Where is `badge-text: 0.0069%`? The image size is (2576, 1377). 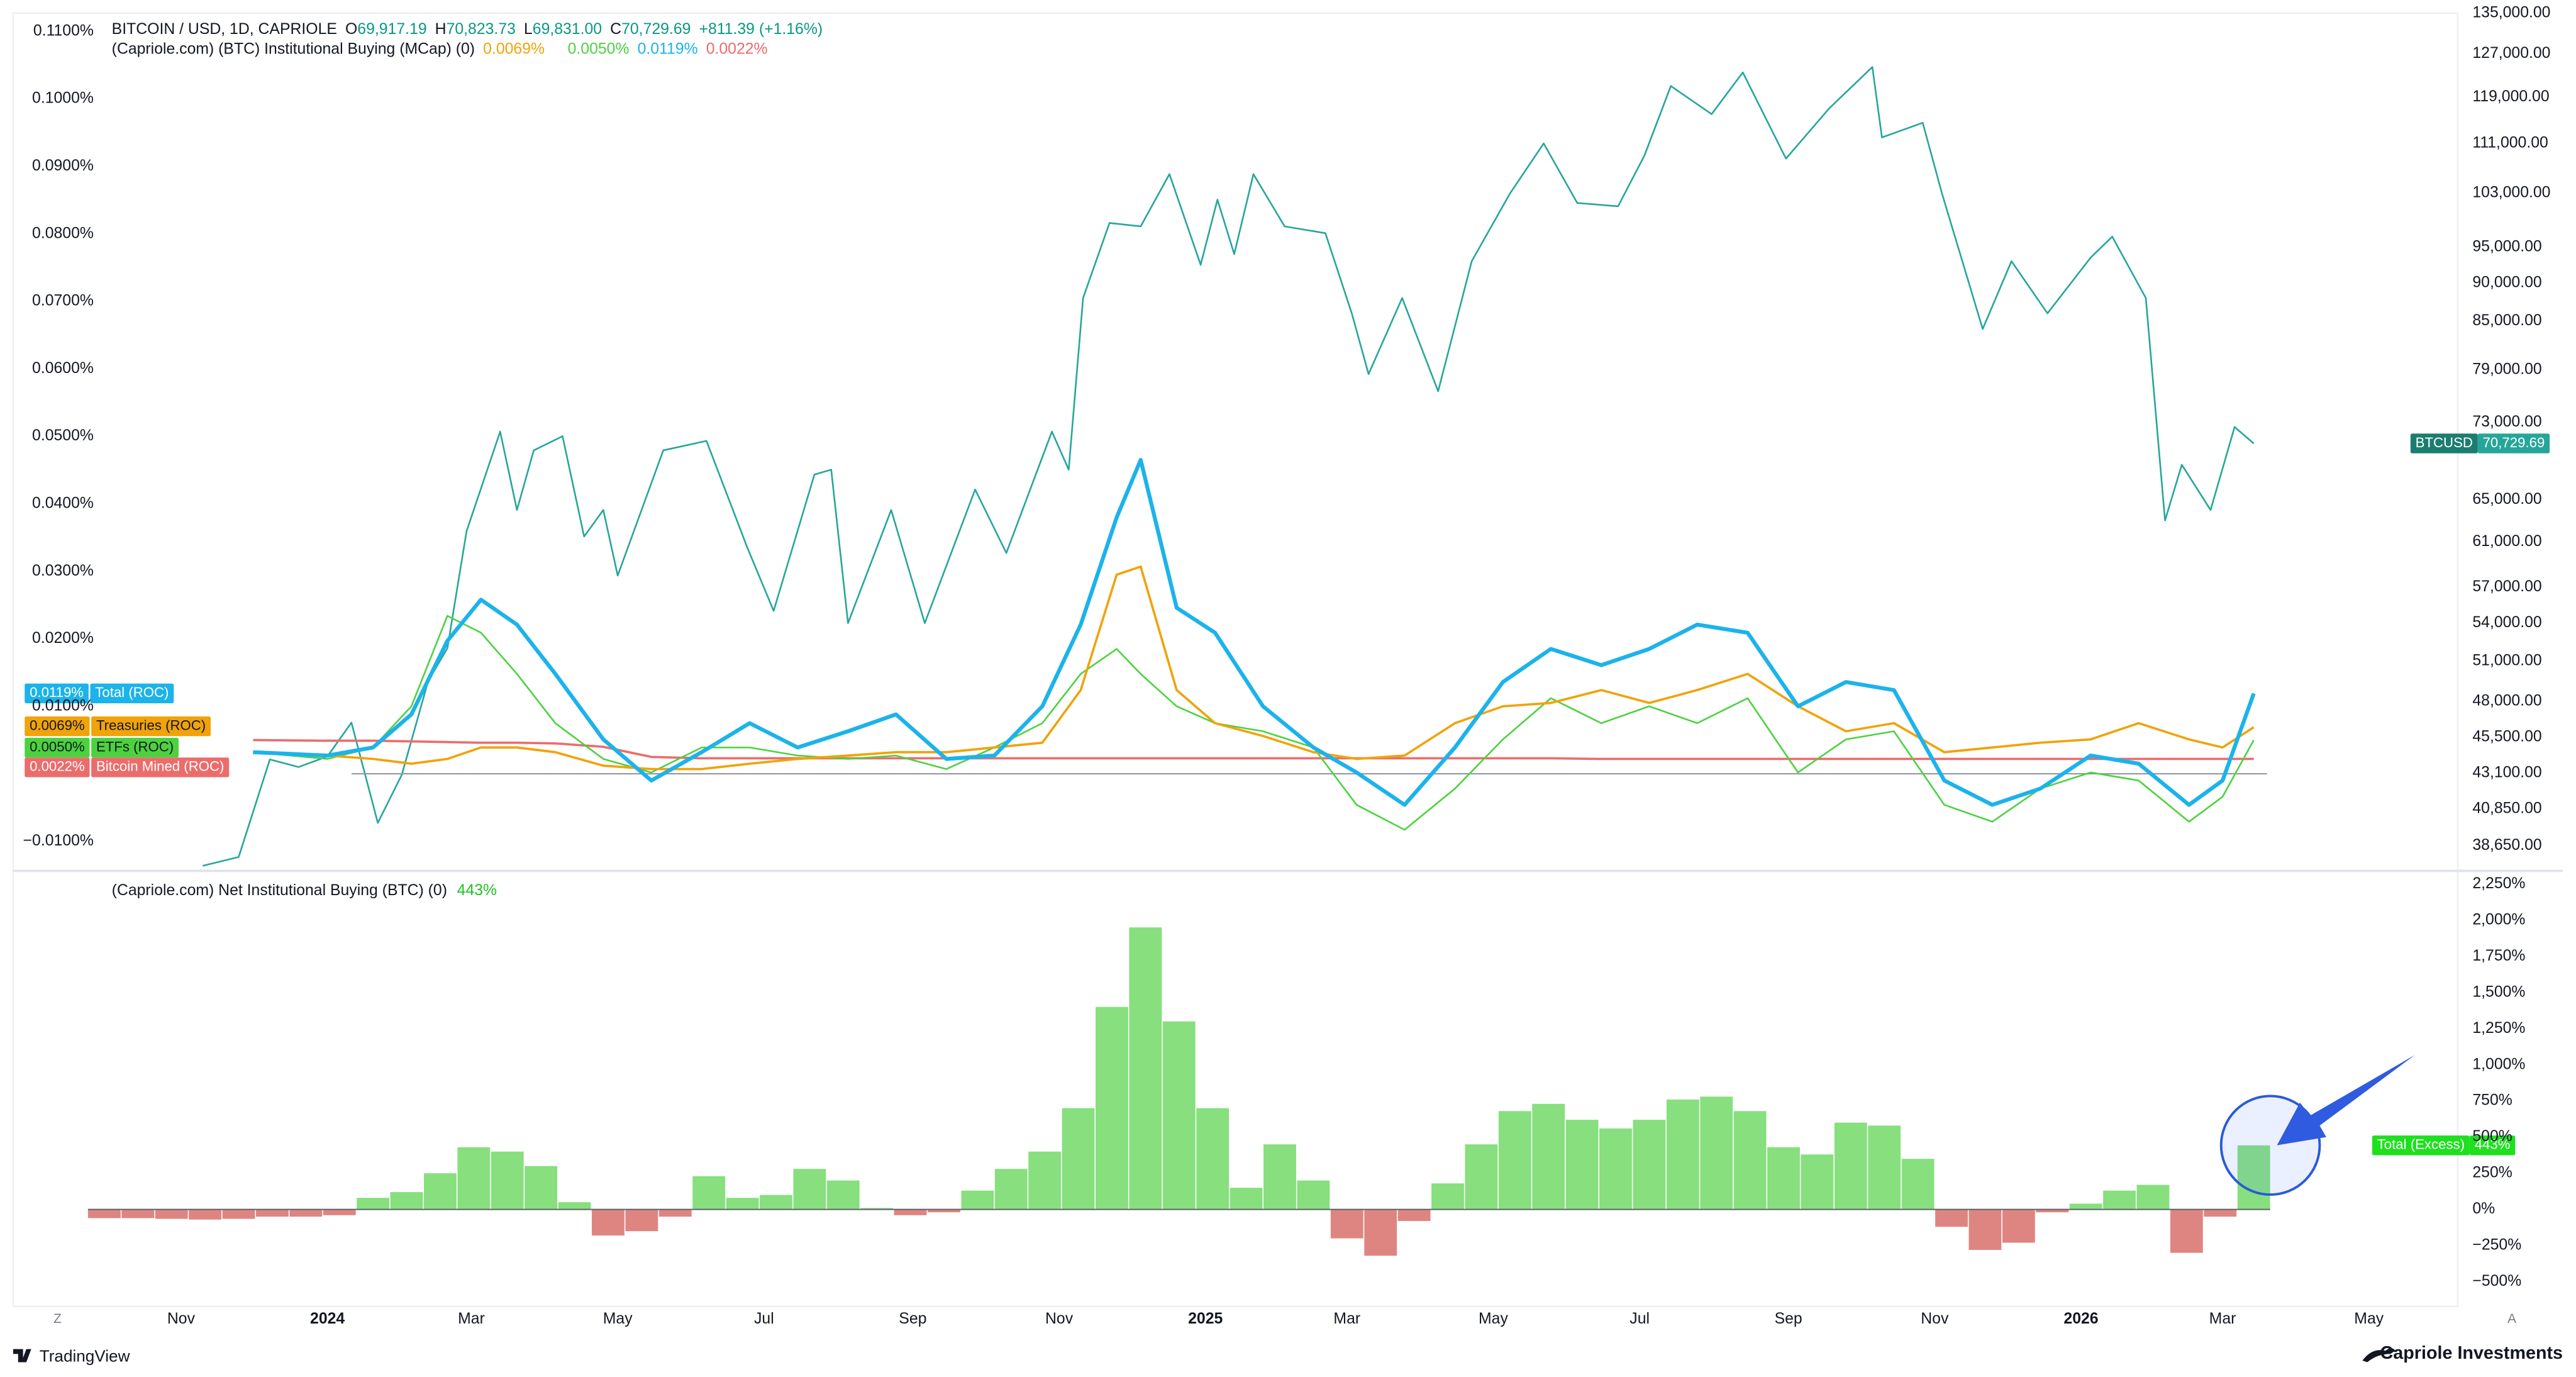 badge-text: 0.0069% is located at coordinates (57, 725).